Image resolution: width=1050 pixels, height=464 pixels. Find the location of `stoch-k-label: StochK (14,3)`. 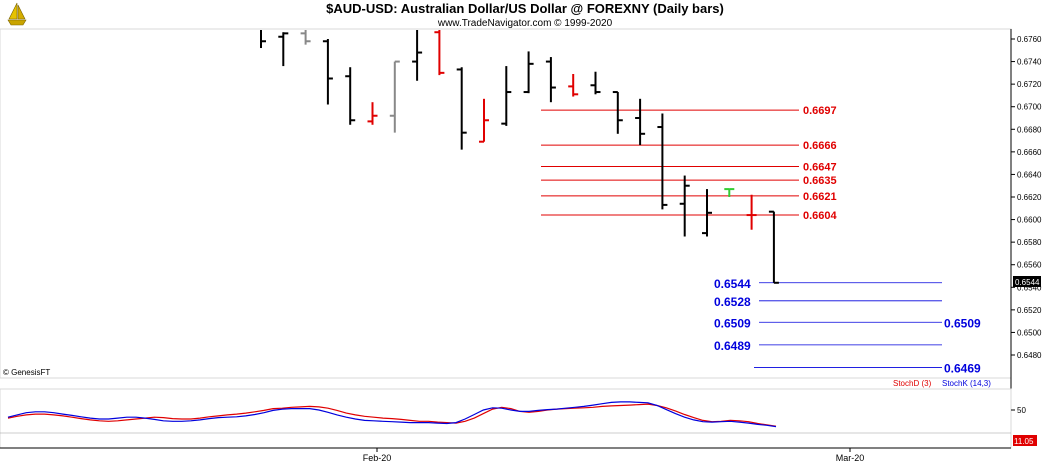

stoch-k-label: StochK (14,3) is located at coordinates (966, 383).